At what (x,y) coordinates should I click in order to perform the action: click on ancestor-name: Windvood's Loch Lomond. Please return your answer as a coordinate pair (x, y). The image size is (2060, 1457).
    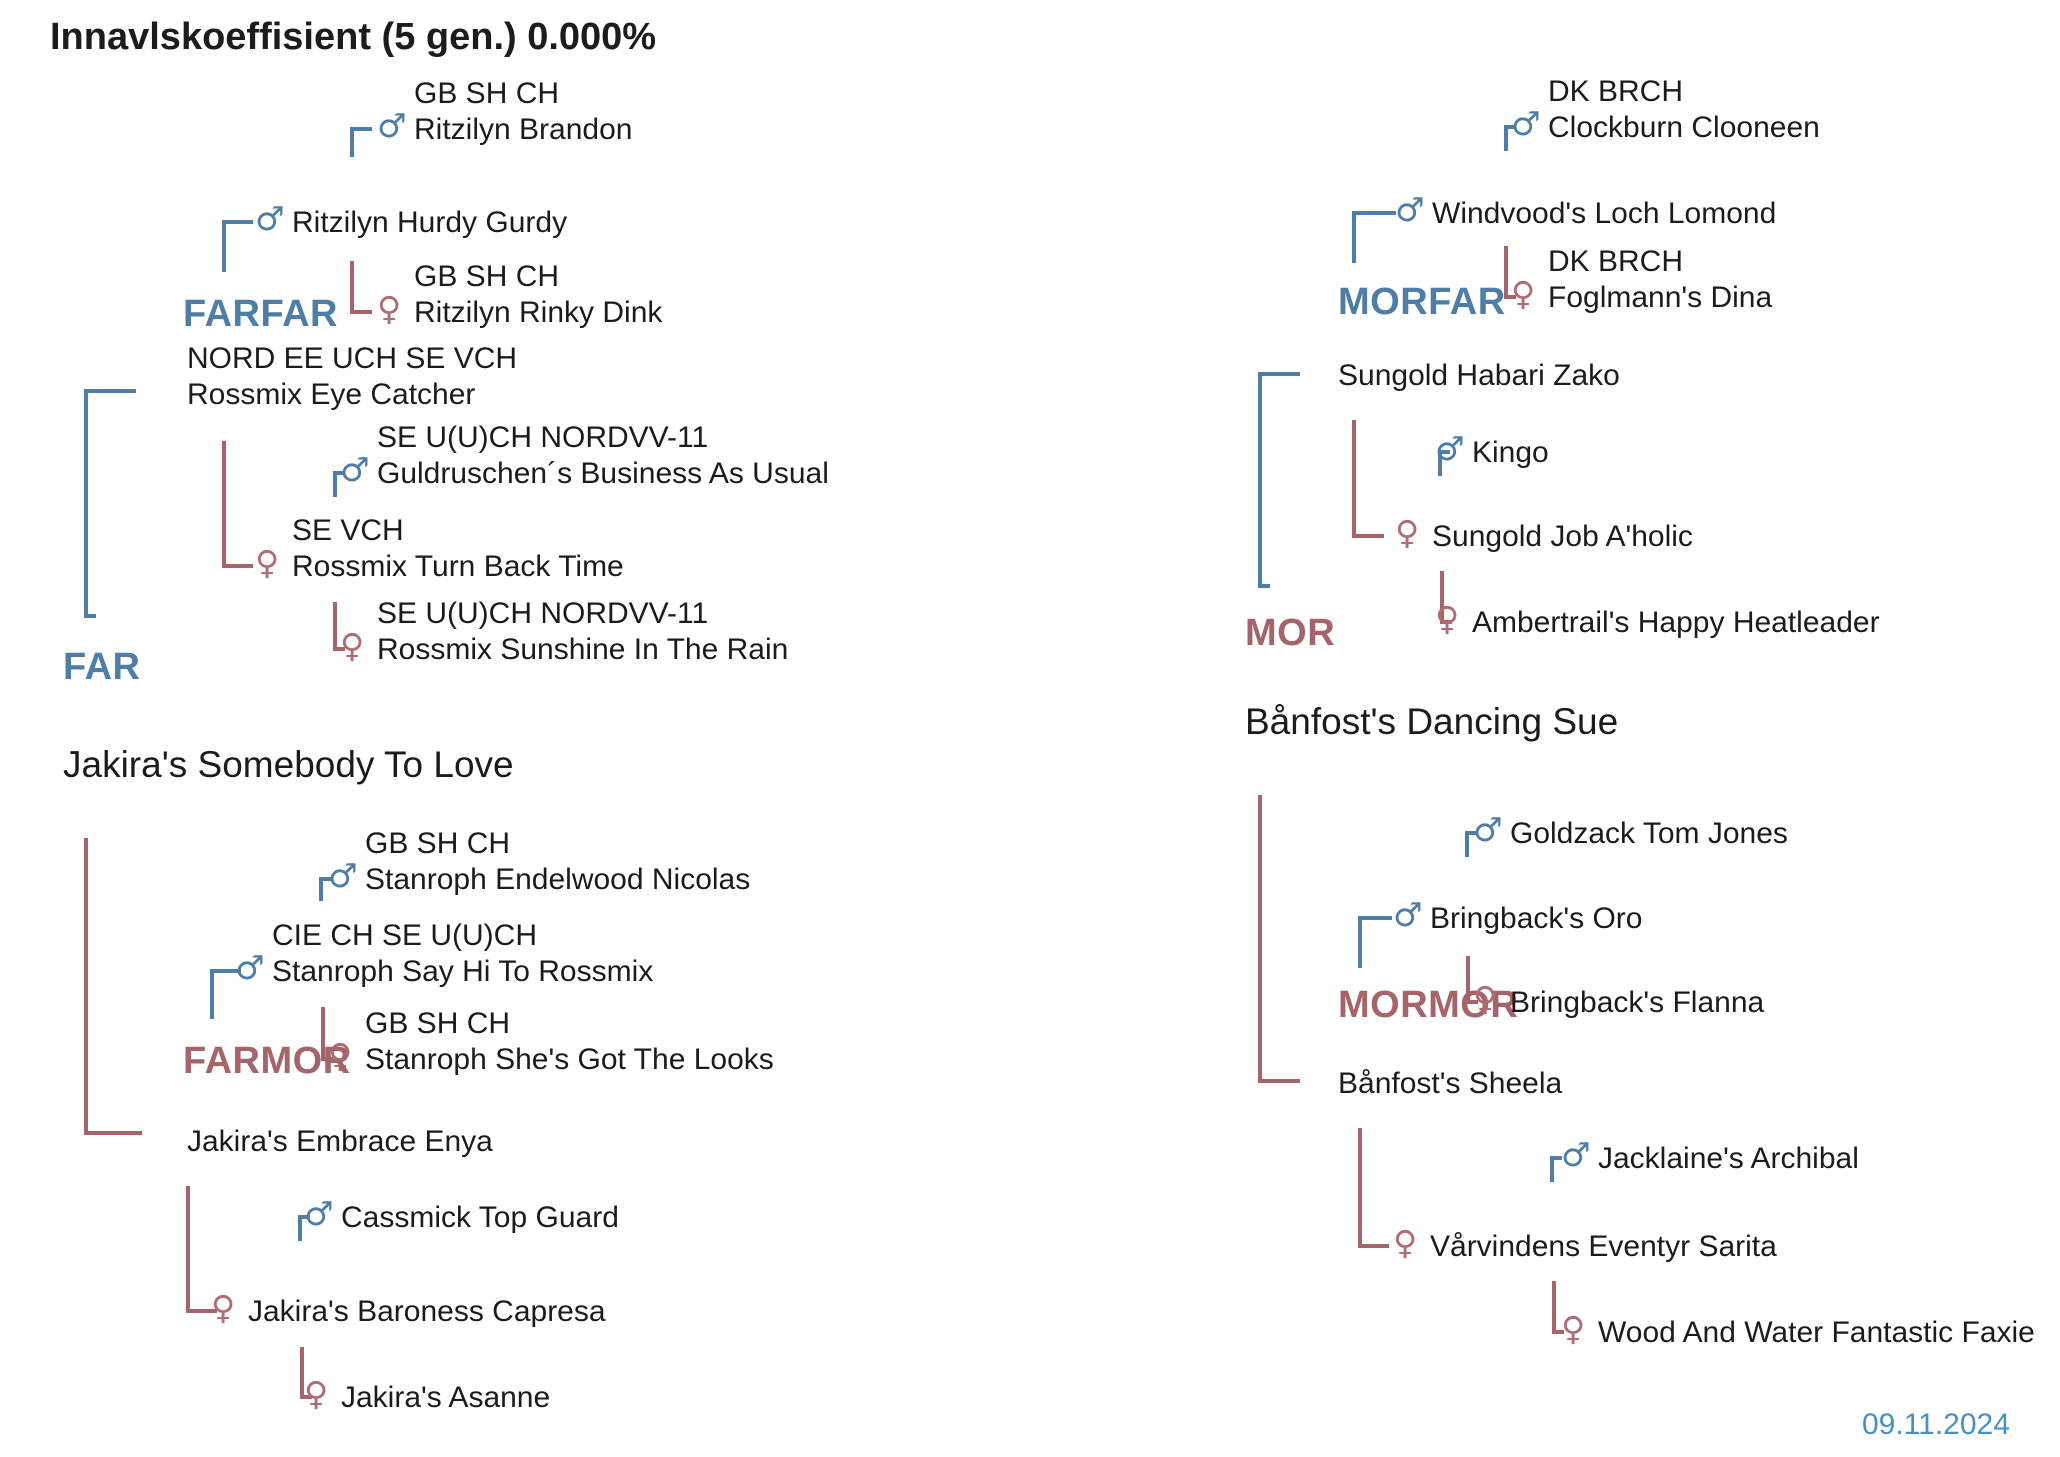
    Looking at the image, I should click on (1604, 213).